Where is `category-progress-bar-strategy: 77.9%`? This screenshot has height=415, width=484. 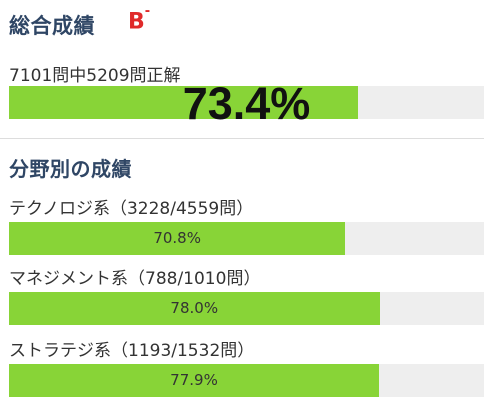
category-progress-bar-strategy: 77.9% is located at coordinates (246, 380).